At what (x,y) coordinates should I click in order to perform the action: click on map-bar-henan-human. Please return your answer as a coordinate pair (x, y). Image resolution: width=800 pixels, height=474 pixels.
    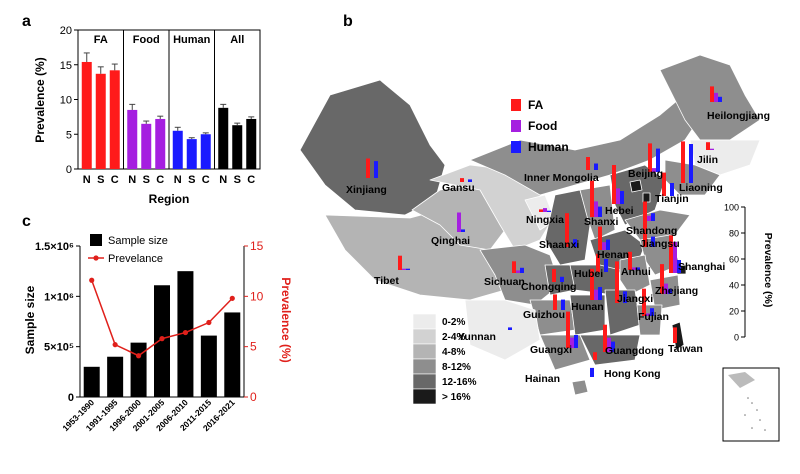
    Looking at the image, I should click on (608, 244).